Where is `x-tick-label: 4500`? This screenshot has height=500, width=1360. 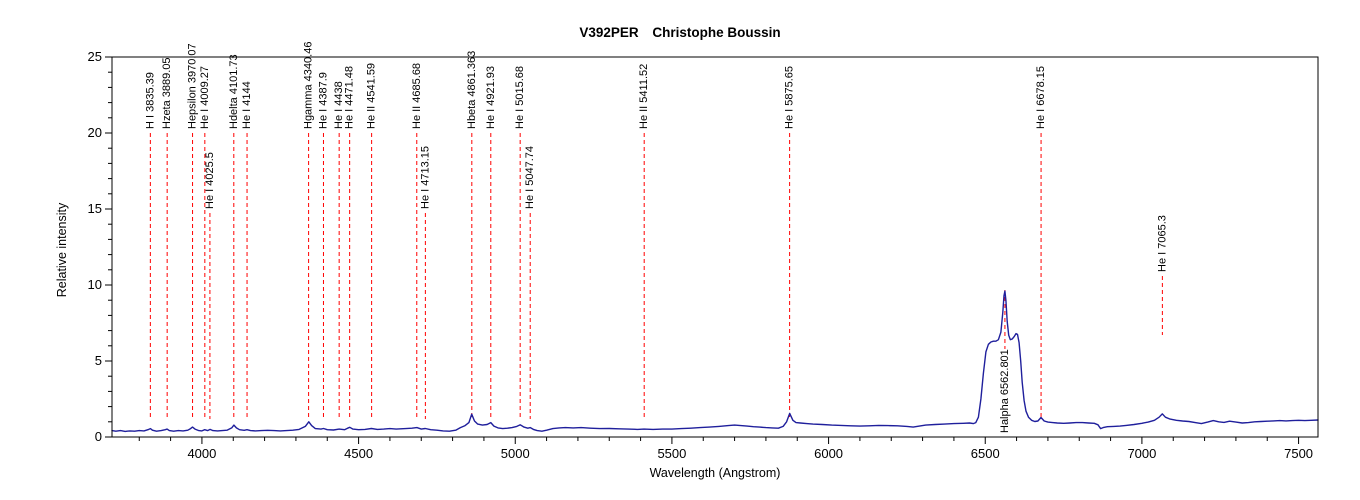
x-tick-label: 4500 is located at coordinates (358, 453).